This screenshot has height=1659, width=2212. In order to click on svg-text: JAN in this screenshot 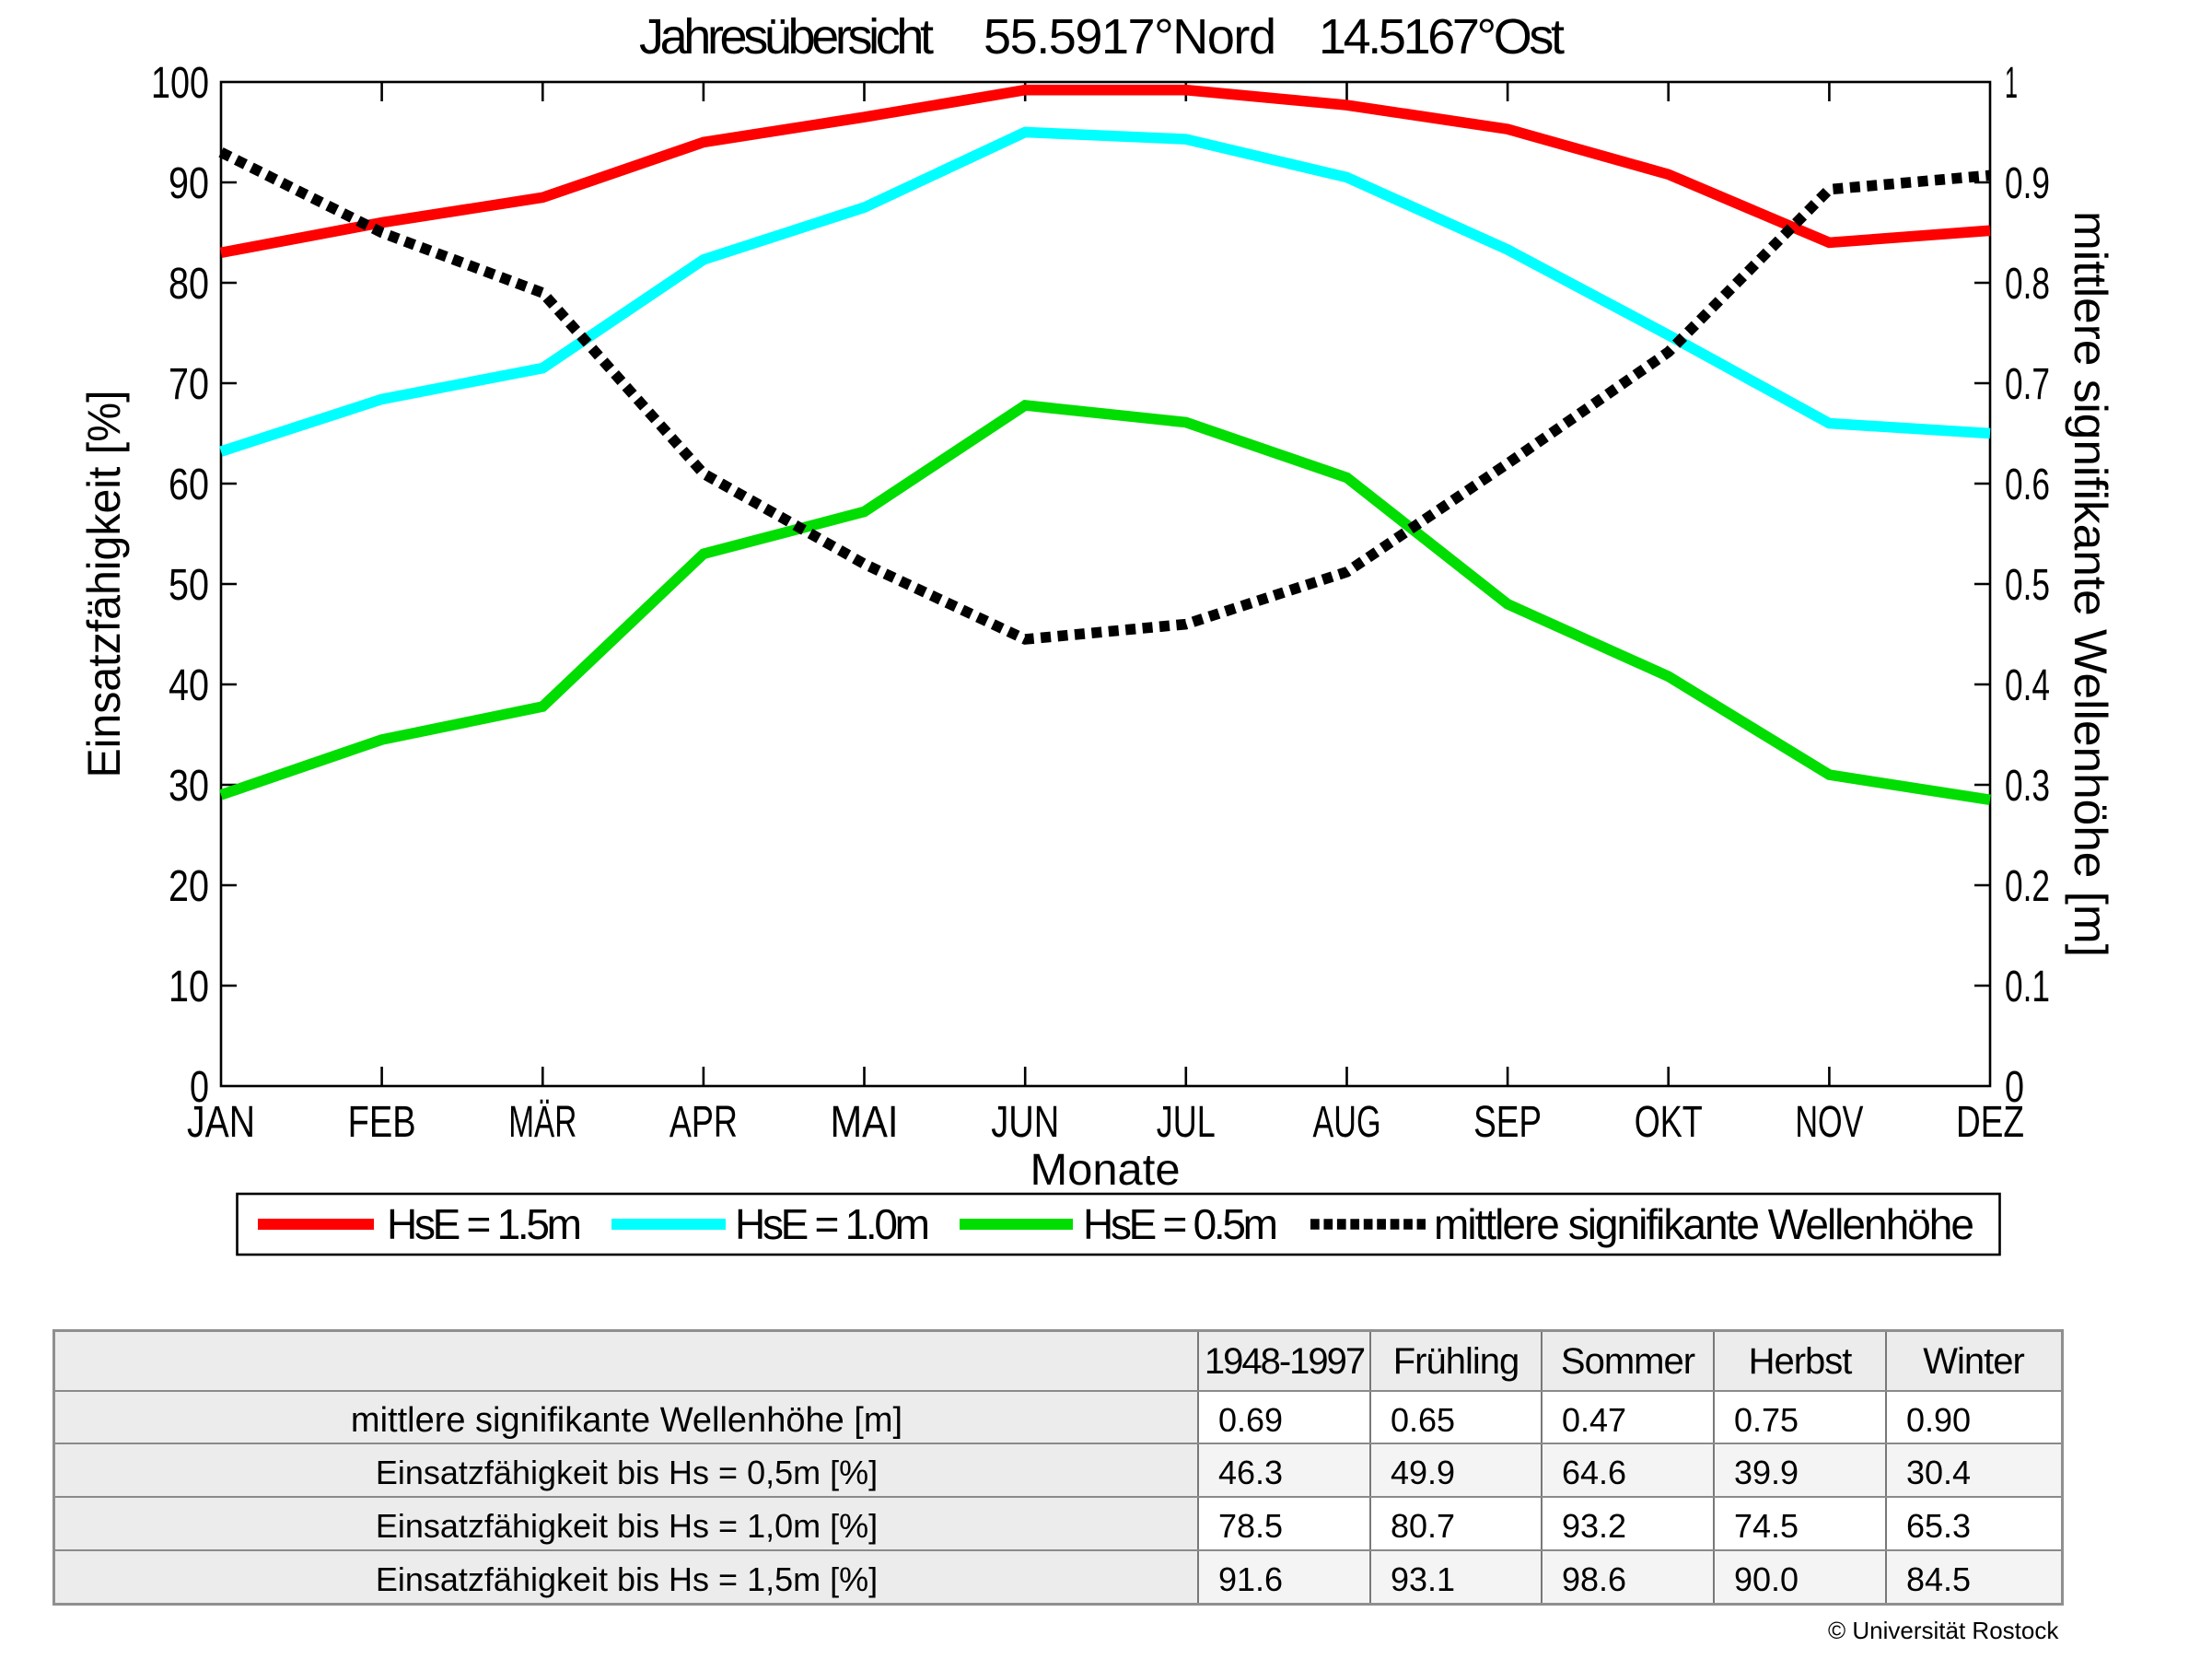, I will do `click(221, 1122)`.